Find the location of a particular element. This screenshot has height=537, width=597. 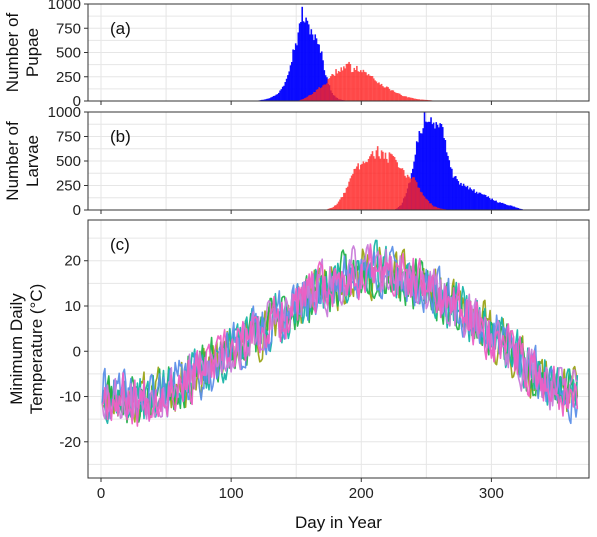

panel-label: (a) is located at coordinates (120, 28).